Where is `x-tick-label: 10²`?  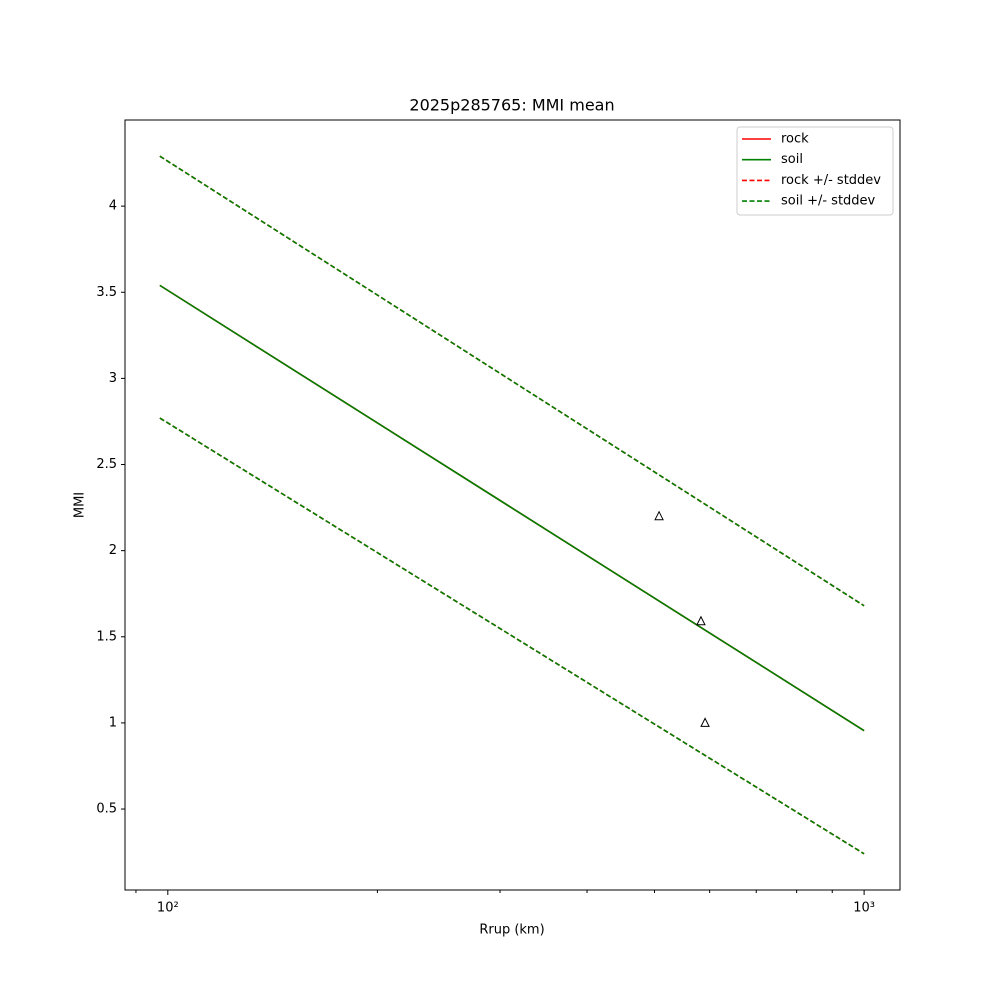 x-tick-label: 10² is located at coordinates (168, 908).